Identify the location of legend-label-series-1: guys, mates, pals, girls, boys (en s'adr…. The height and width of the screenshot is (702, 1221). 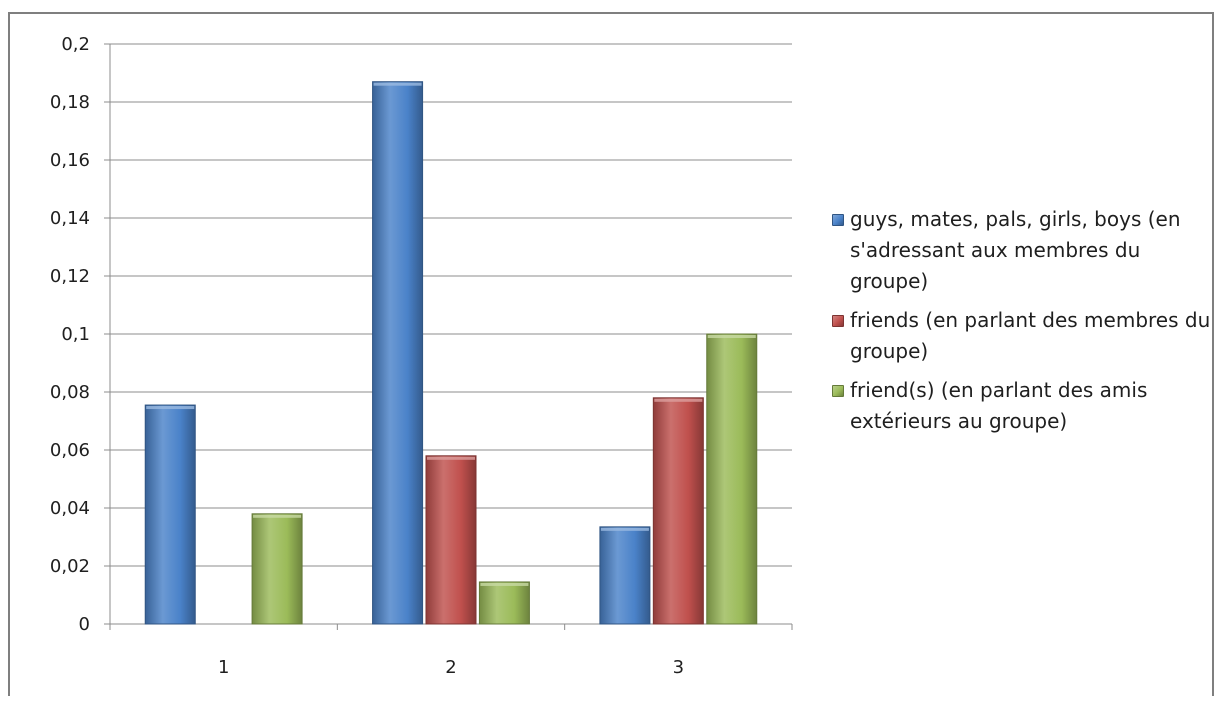
(1015, 250).